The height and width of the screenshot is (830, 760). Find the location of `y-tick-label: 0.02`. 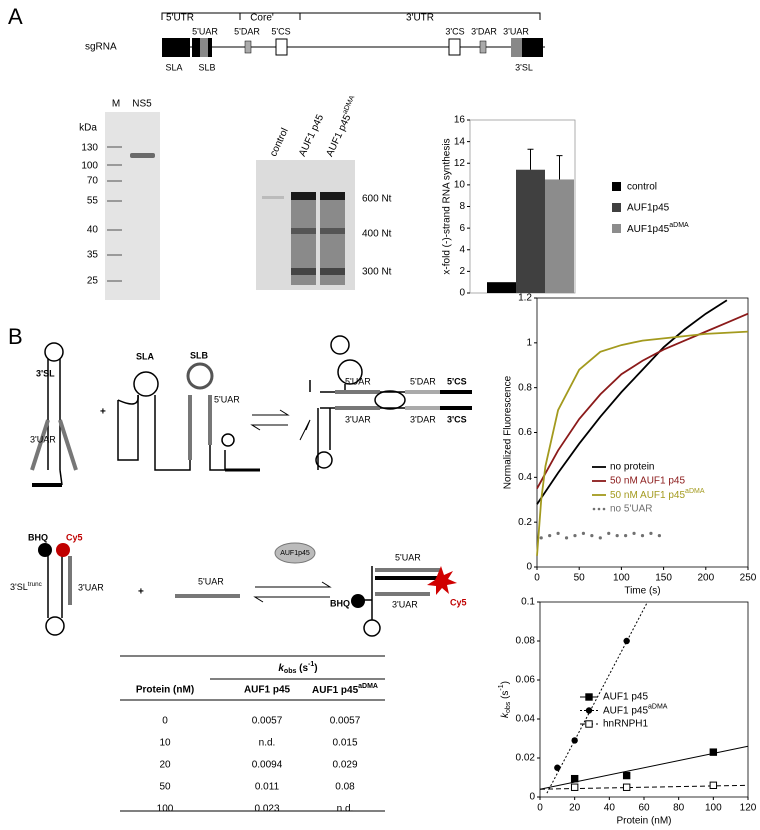

y-tick-label: 0.02 is located at coordinates (526, 758).